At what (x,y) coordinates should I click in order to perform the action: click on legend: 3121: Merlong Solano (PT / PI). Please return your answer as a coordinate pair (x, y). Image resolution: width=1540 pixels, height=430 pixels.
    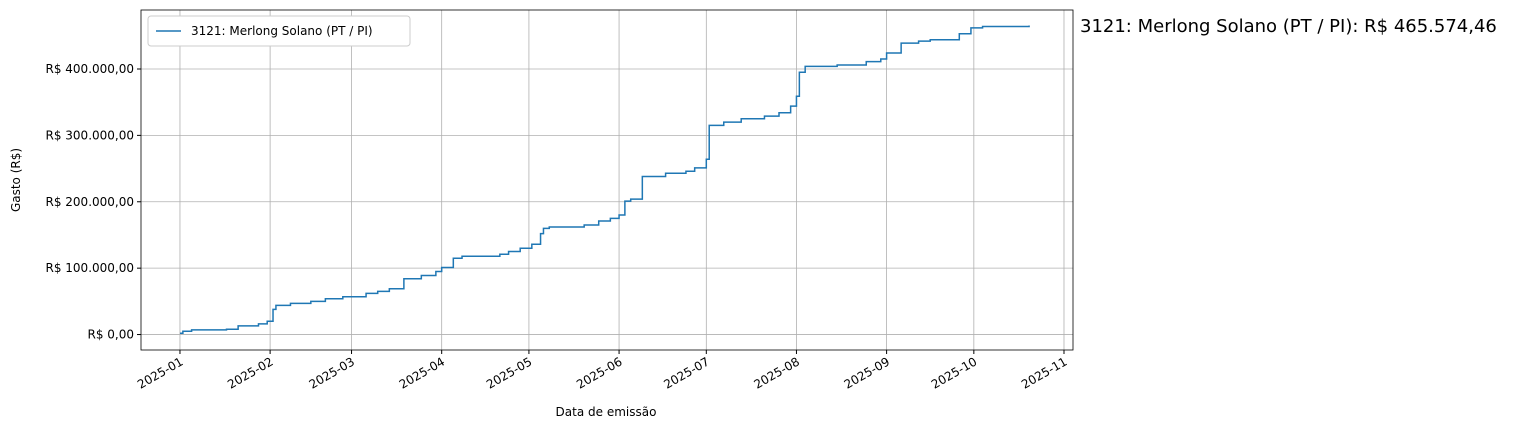
    Looking at the image, I should click on (279, 31).